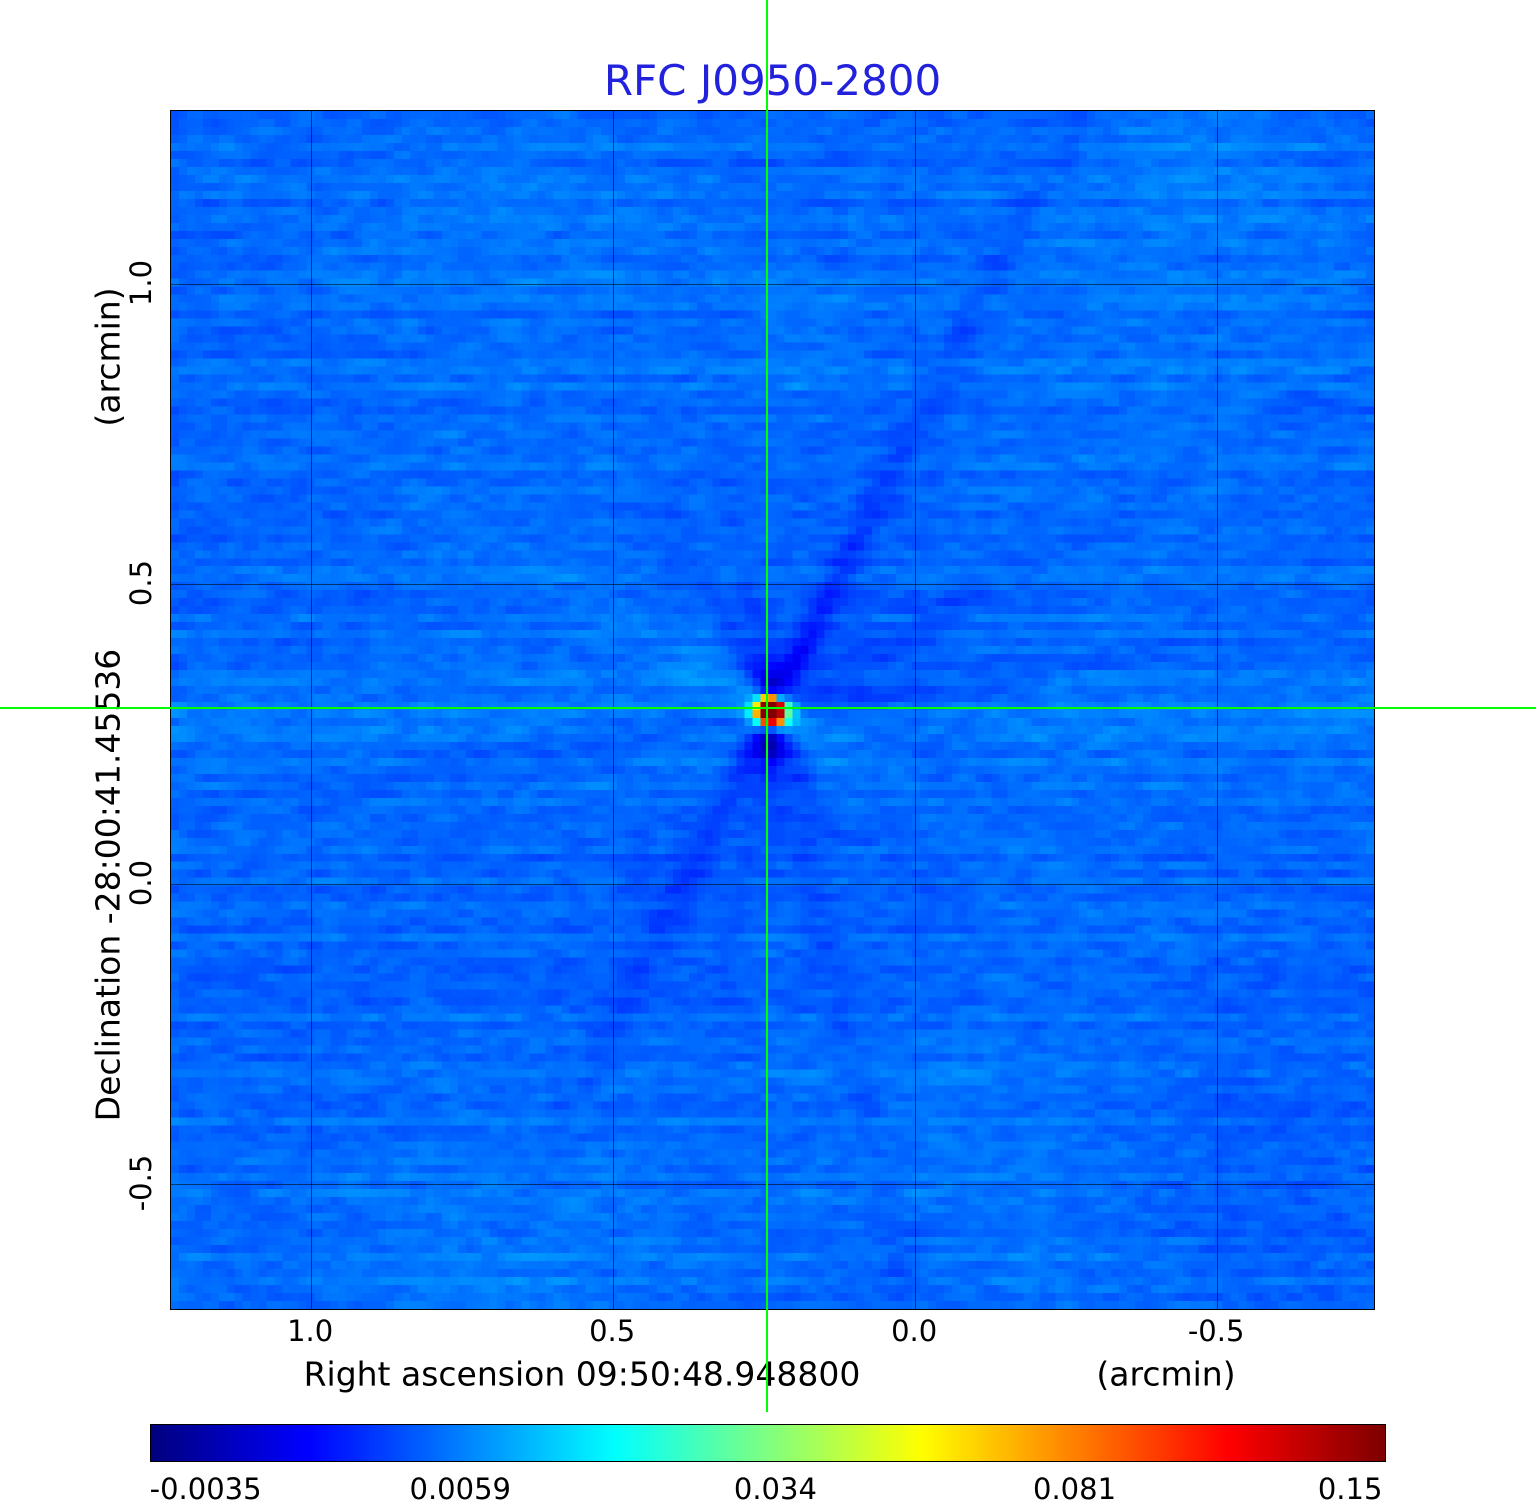 Image resolution: width=1536 pixels, height=1511 pixels. I want to click on y-axis-unit: (arcmin), so click(108, 357).